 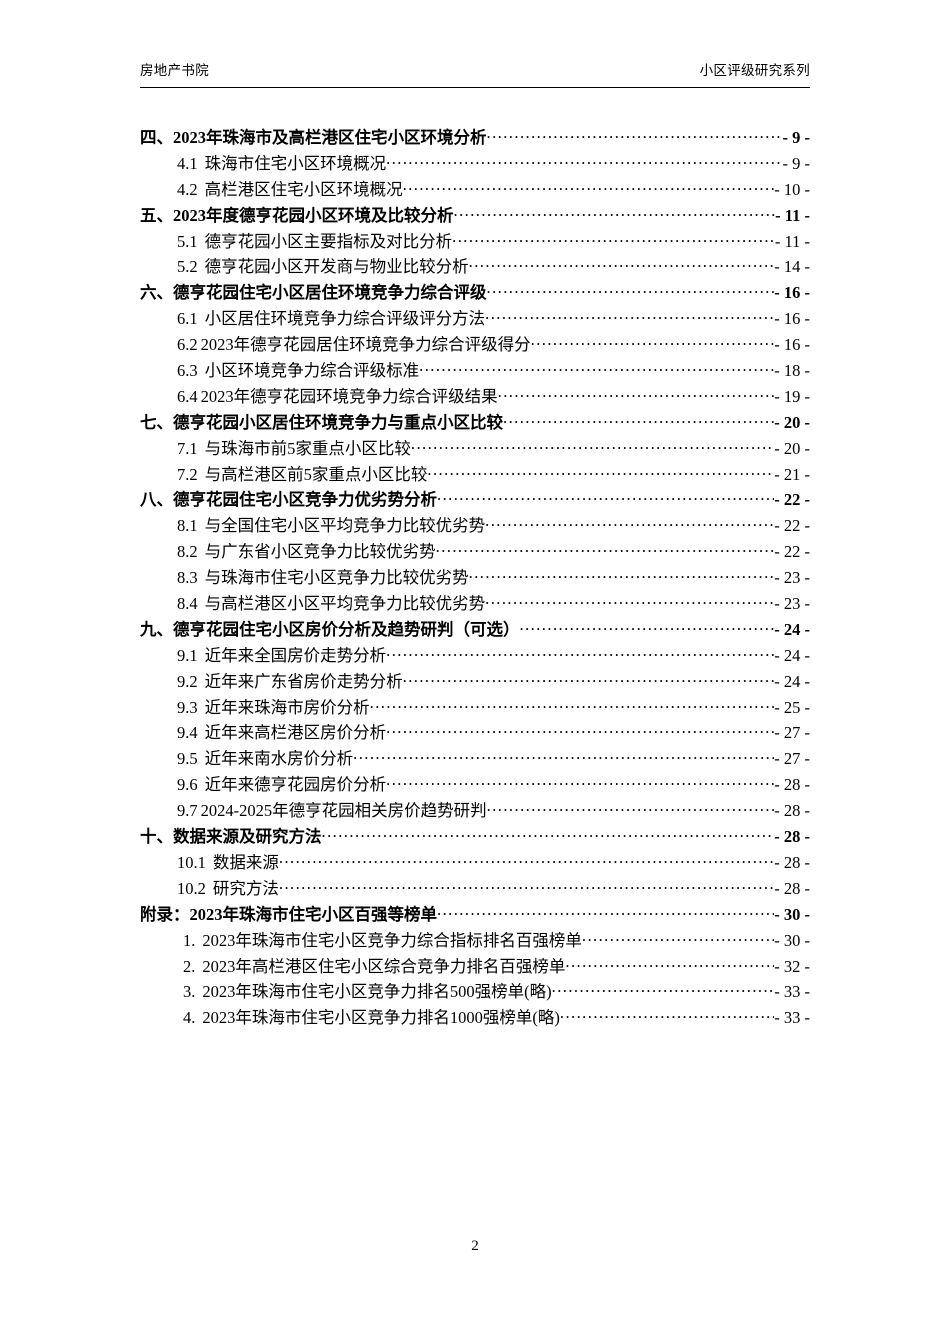 I want to click on toc-entry-title: 2023年珠海市住宅小区竞争力综合指标排名百强榜单, so click(x=392, y=940).